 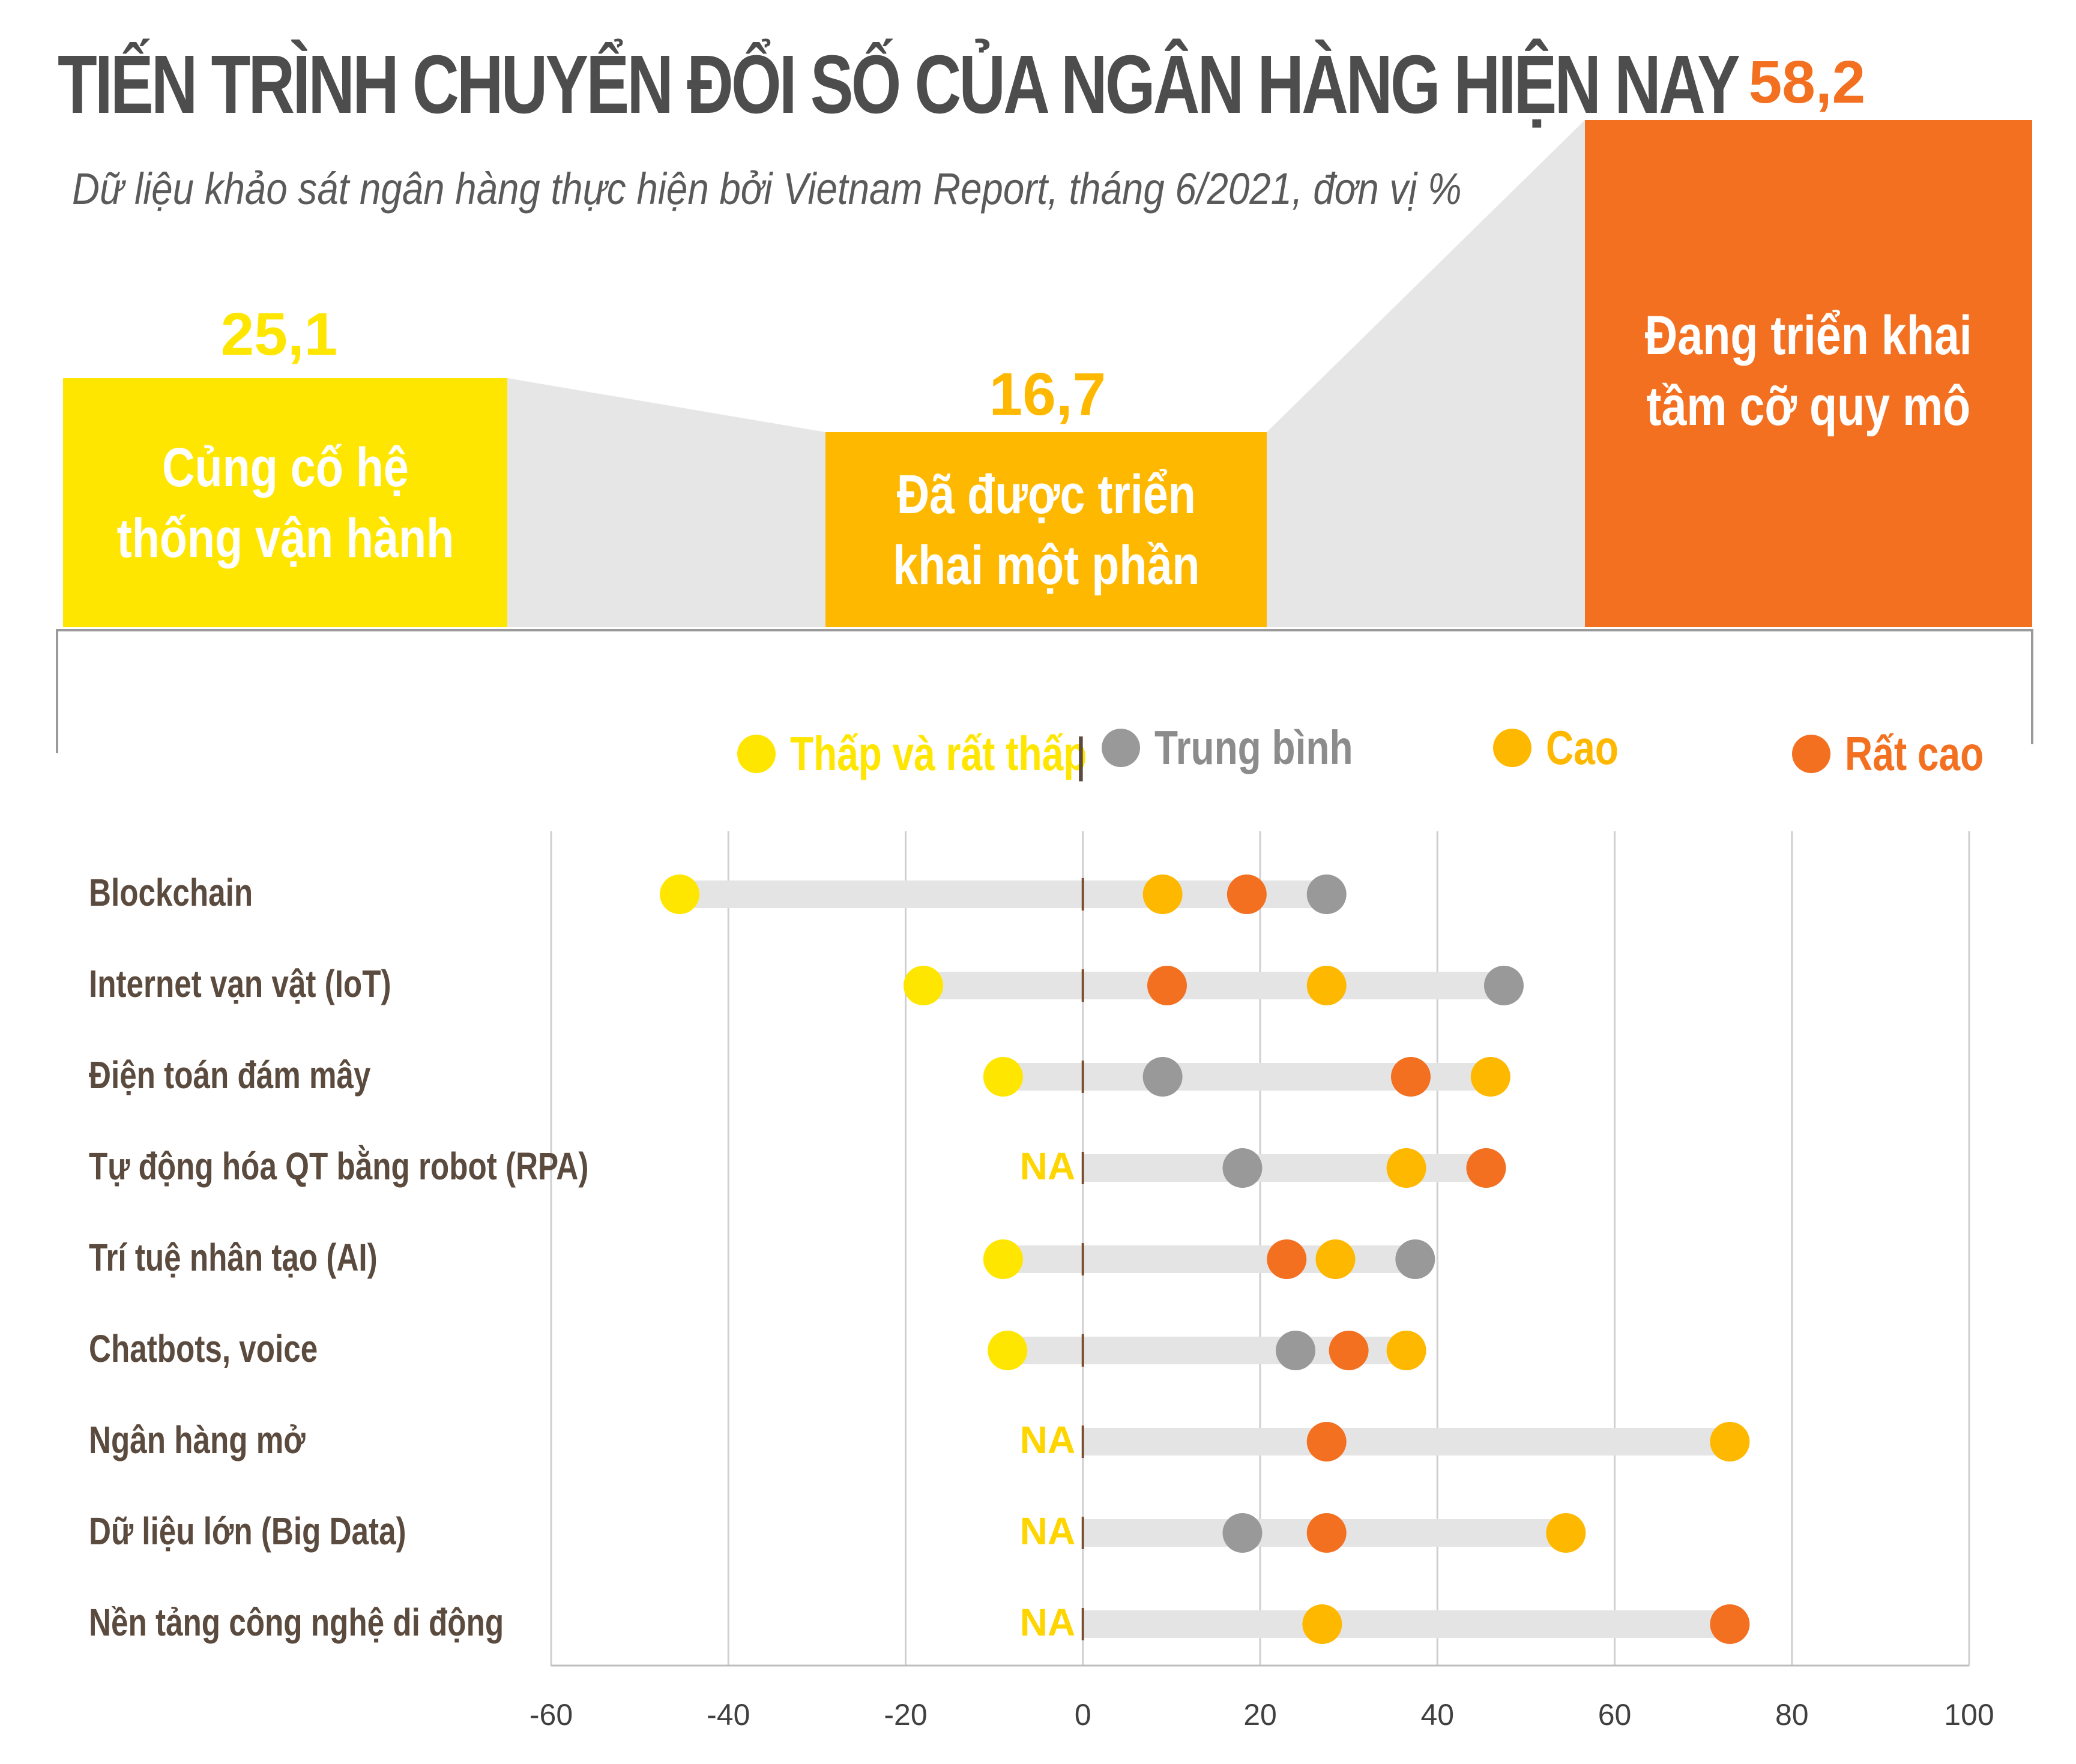 I want to click on legend-dot-high, so click(x=1512, y=748).